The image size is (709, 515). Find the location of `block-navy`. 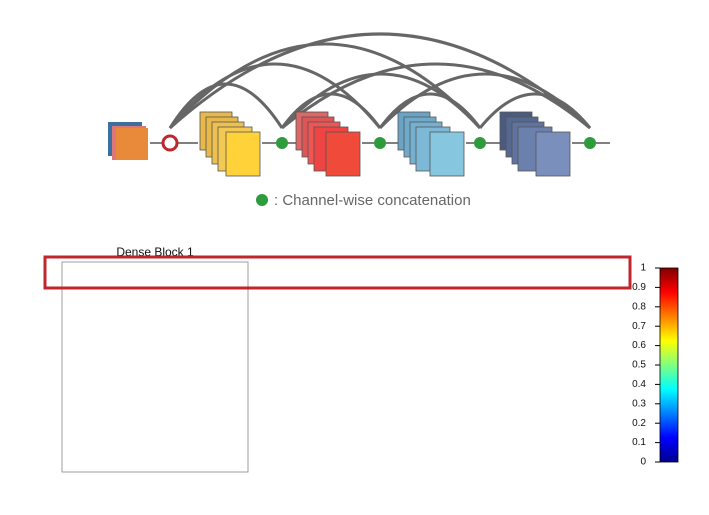

block-navy is located at coordinates (535, 144).